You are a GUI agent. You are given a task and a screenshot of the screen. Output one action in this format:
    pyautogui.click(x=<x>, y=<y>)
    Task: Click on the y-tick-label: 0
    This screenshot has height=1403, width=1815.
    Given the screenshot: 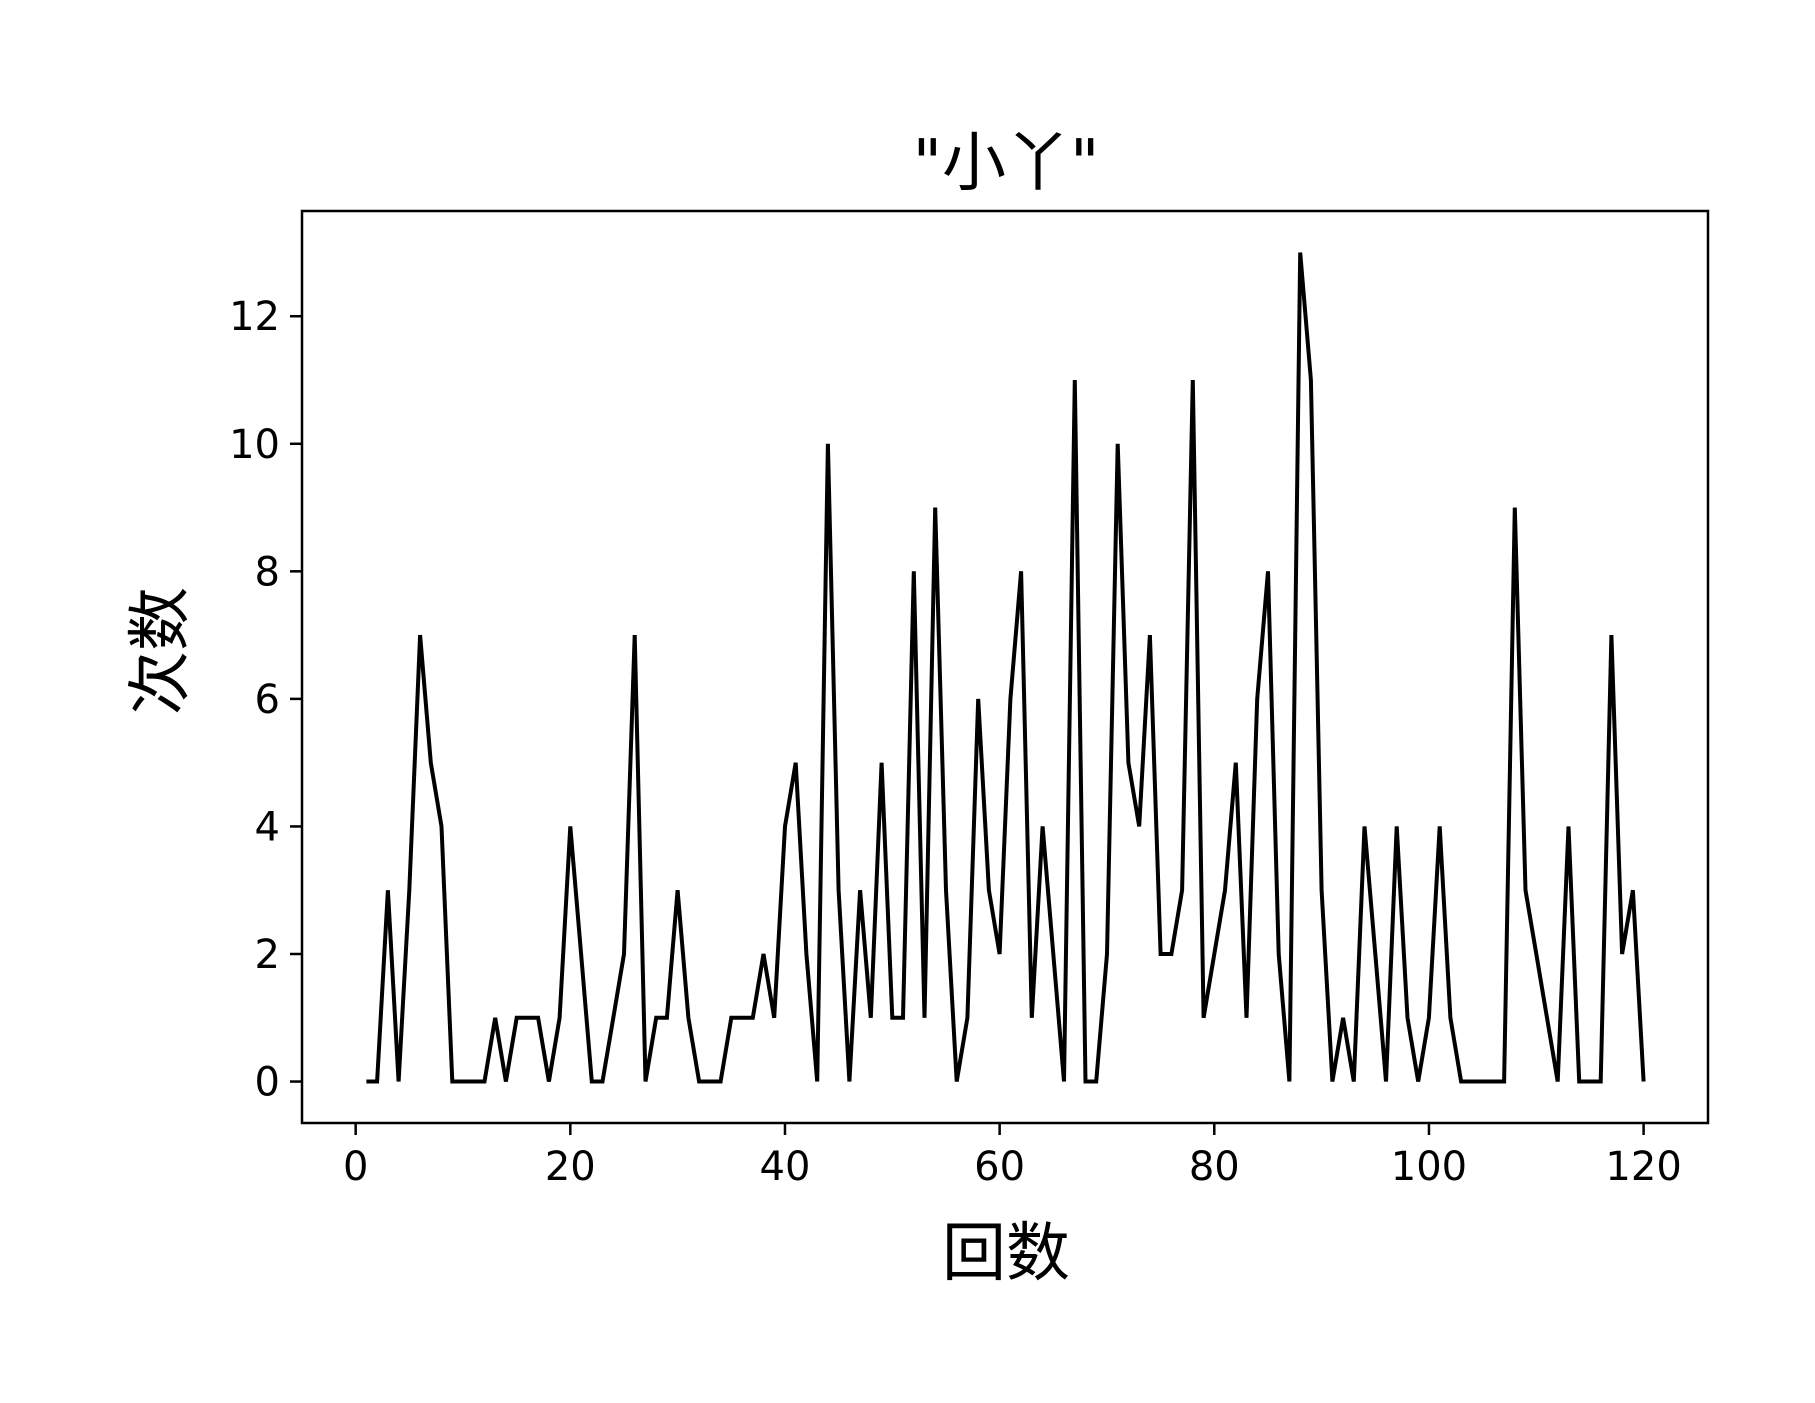 What is the action you would take?
    pyautogui.click(x=267, y=1083)
    